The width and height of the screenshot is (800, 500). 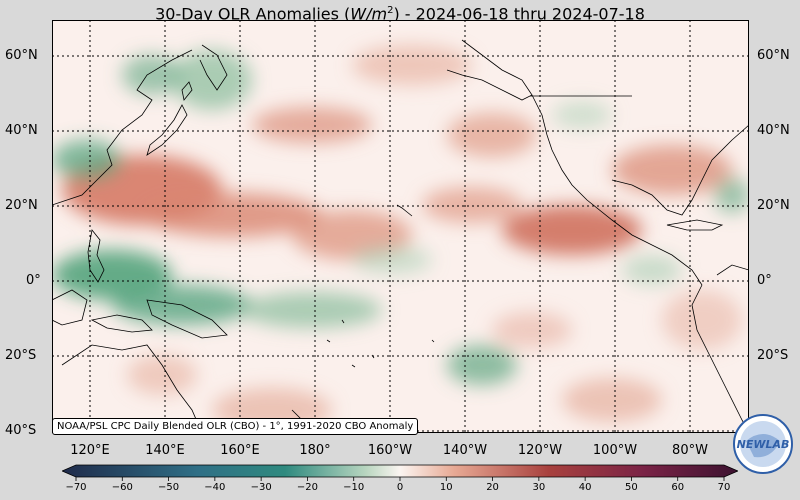 I want to click on lat-label-60n-right: 60°N, so click(x=773, y=55).